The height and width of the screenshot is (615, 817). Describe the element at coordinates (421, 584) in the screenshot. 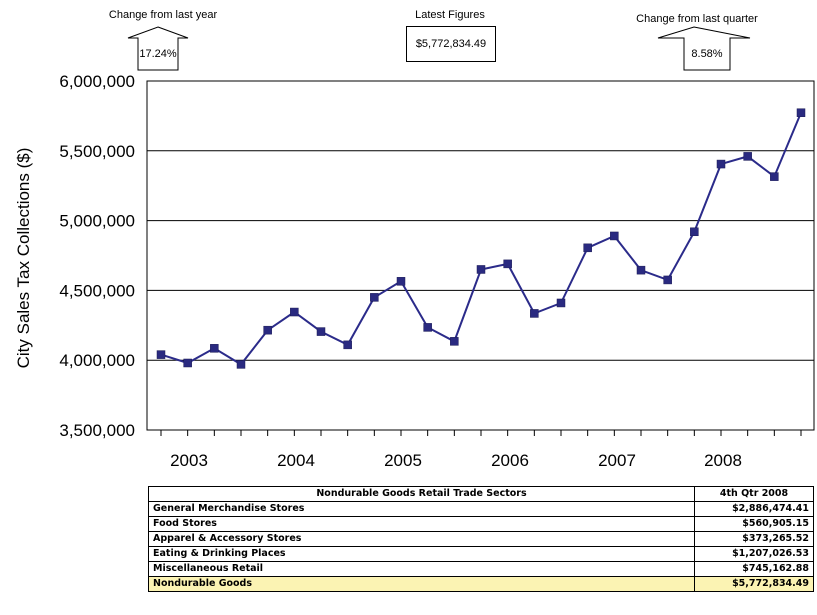

I see `total-name: Nondurable Goods` at that location.